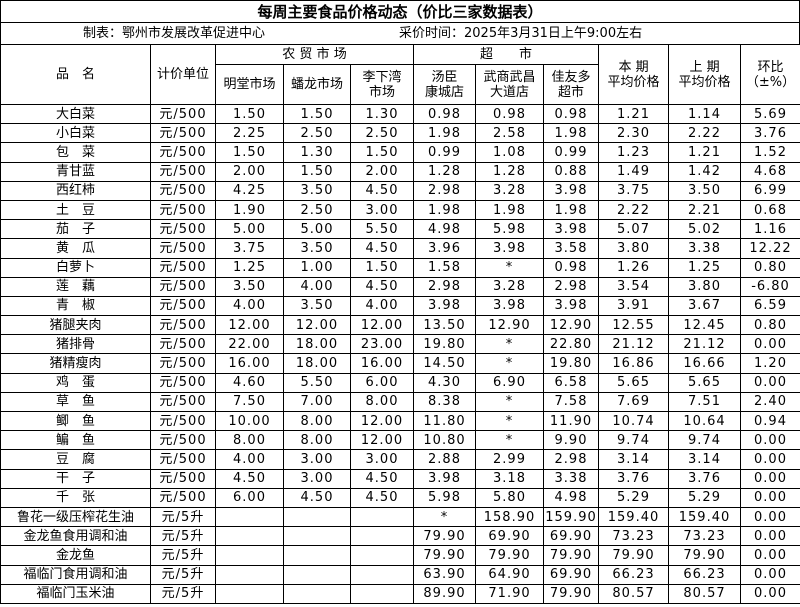 This screenshot has width=800, height=607. I want to click on cell: 0.80, so click(770, 325).